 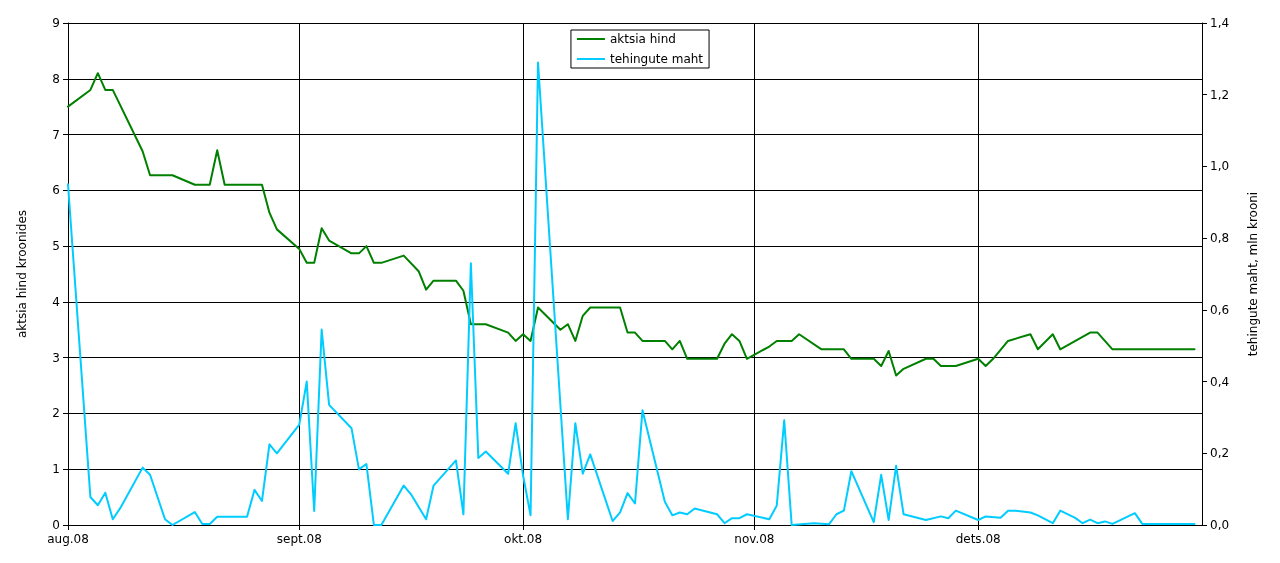 What do you see at coordinates (56, 525) in the screenshot?
I see `y-tick-label: 0` at bounding box center [56, 525].